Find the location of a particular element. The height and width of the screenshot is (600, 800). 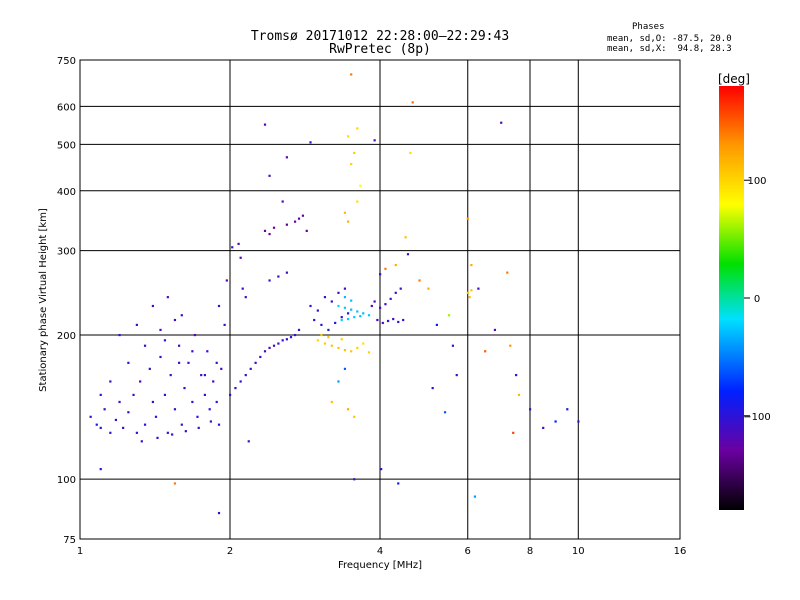

x-tick-label: 4 is located at coordinates (380, 551).